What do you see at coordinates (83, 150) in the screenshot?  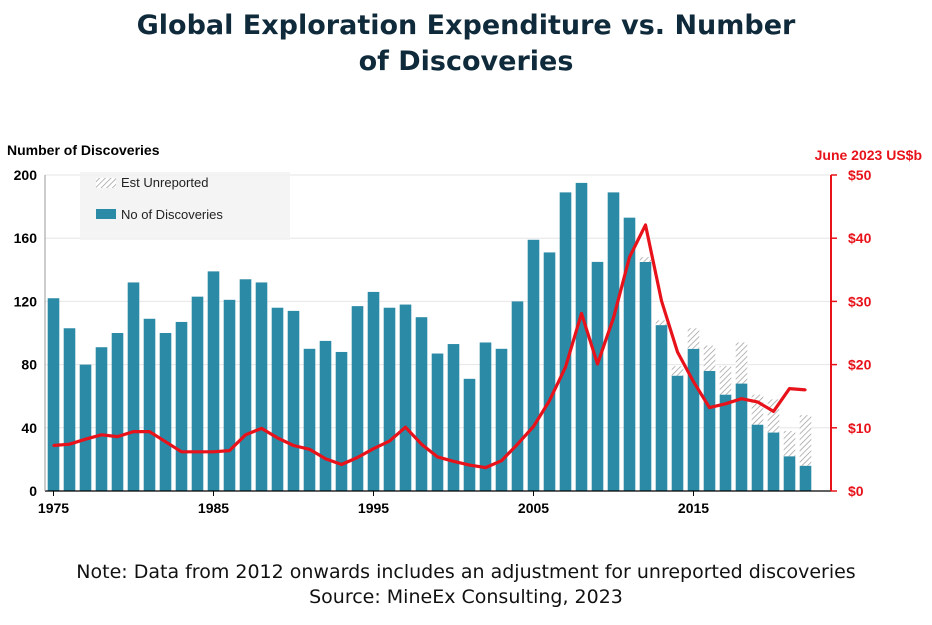 I see `left-axis-label: Number of Discoveries` at bounding box center [83, 150].